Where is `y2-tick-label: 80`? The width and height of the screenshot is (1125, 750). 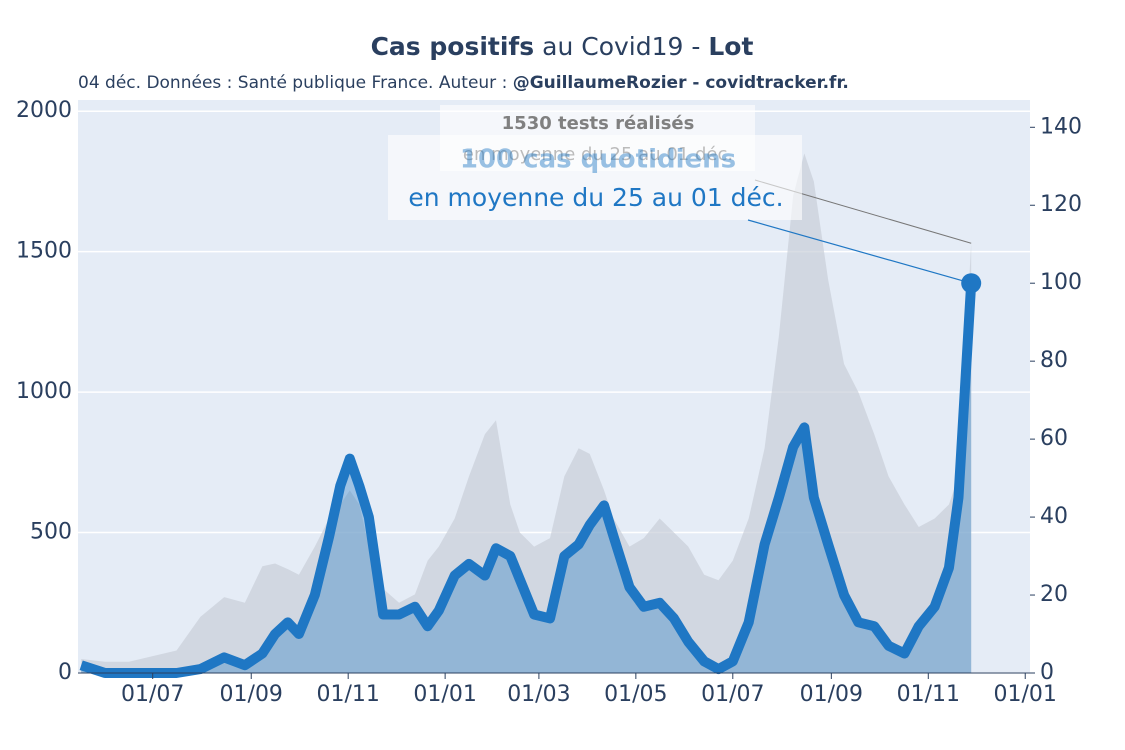 y2-tick-label: 80 is located at coordinates (1054, 360).